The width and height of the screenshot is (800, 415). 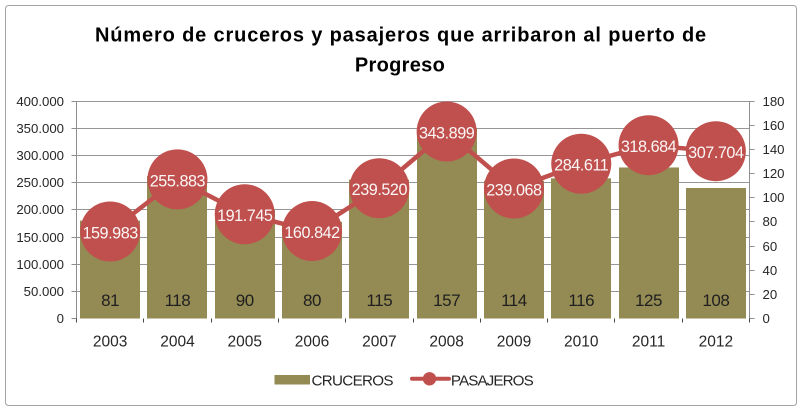 What do you see at coordinates (581, 342) in the screenshot?
I see `svg-text: 2010` at bounding box center [581, 342].